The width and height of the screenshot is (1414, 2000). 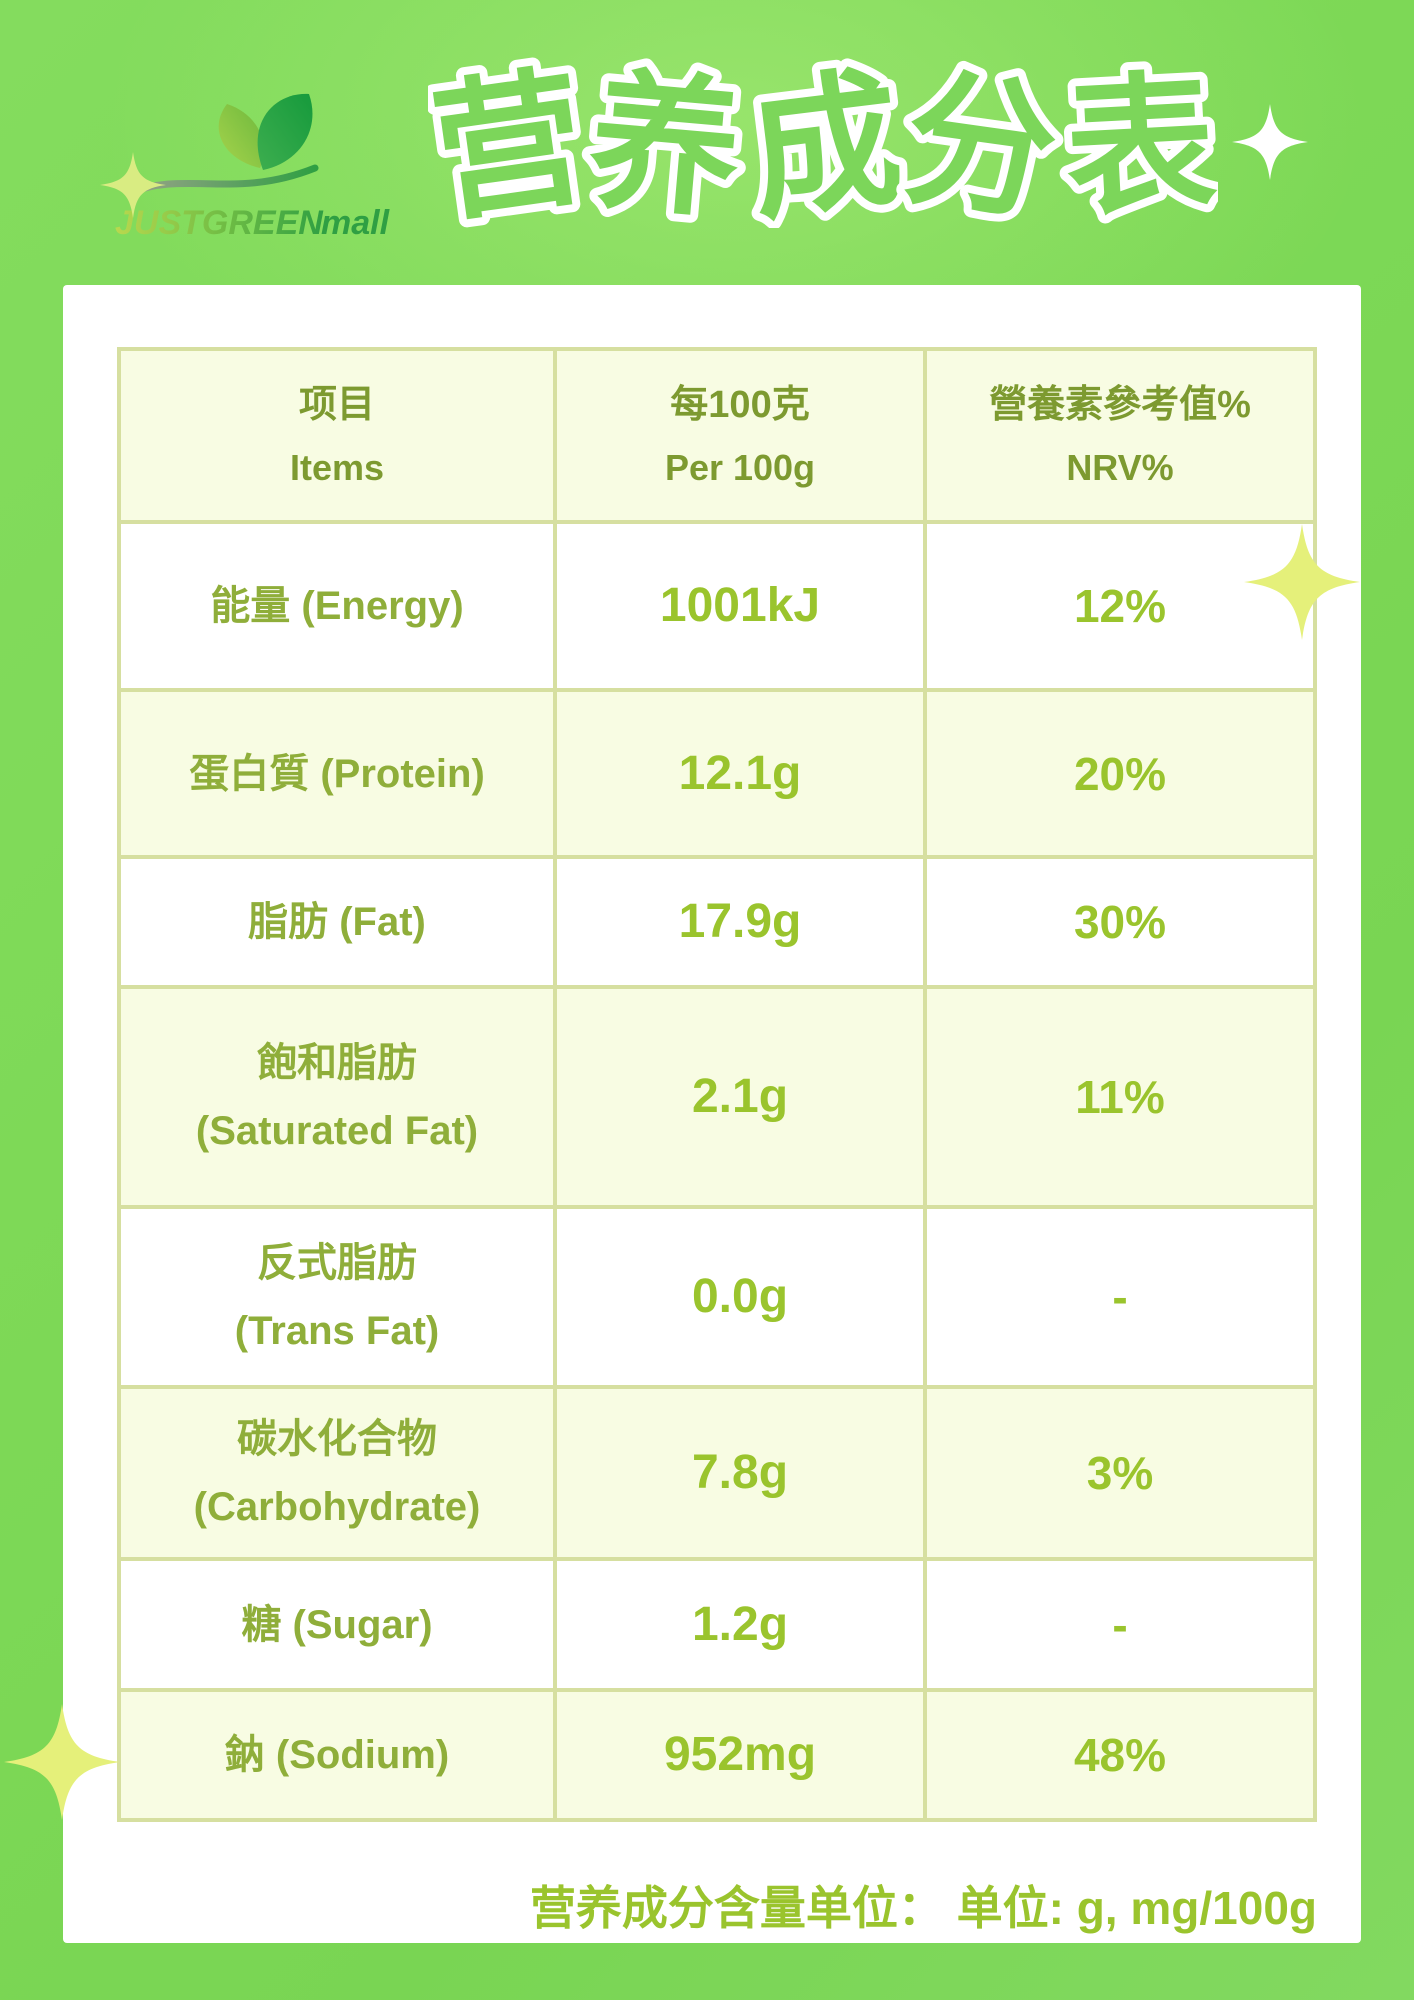 I want to click on row-nrv: 30%, so click(x=1120, y=922).